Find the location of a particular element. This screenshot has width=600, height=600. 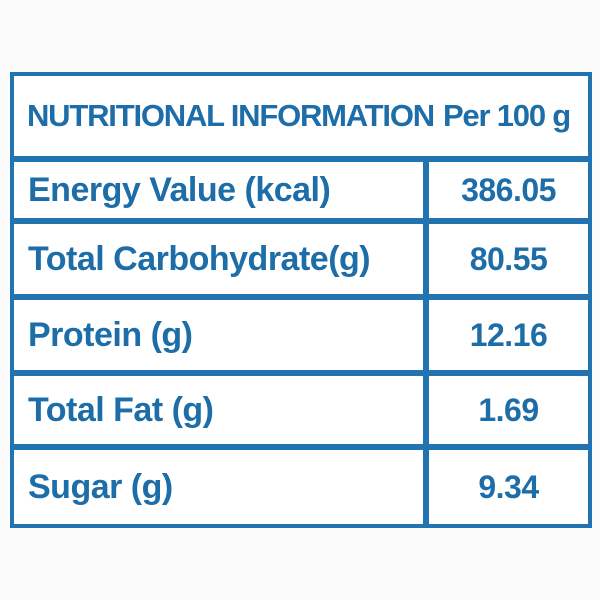

table-row-fat: Total Fat (g) 1.69 is located at coordinates (301, 407).